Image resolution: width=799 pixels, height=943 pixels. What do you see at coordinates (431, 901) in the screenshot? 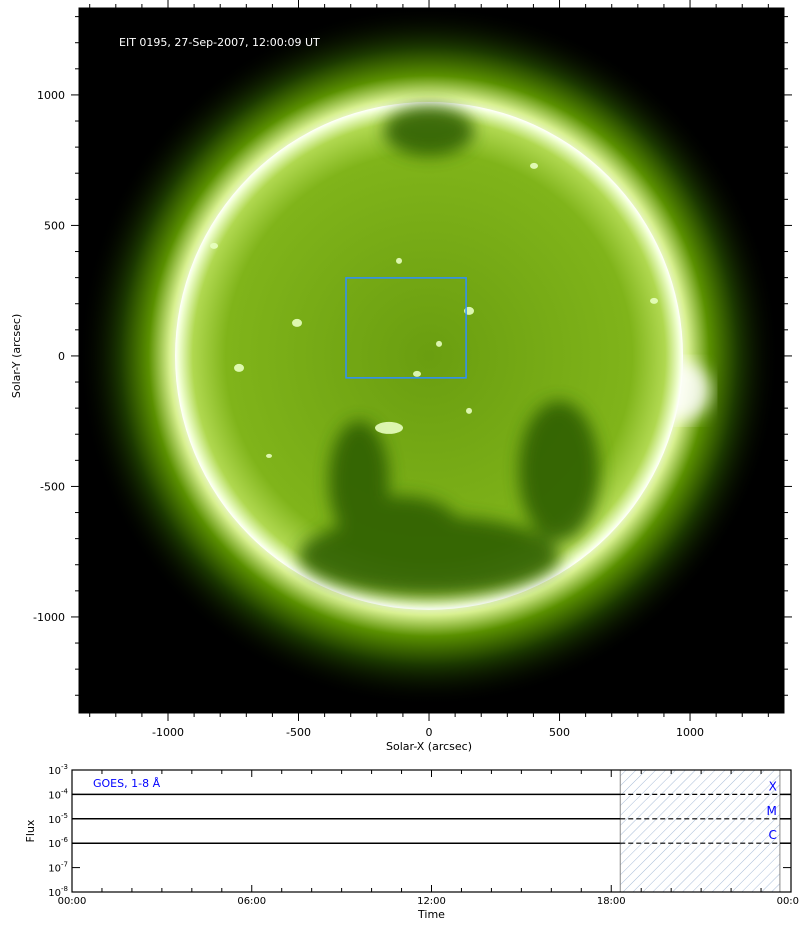
I see `x-tick-label: 12:00` at bounding box center [431, 901].